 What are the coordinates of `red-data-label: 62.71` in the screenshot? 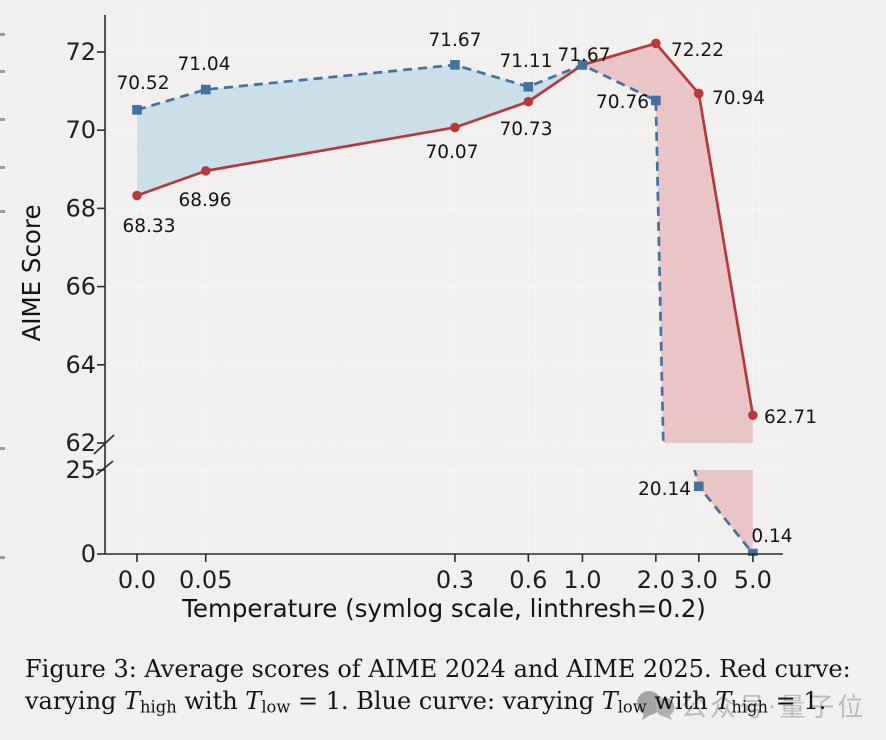 It's located at (790, 417).